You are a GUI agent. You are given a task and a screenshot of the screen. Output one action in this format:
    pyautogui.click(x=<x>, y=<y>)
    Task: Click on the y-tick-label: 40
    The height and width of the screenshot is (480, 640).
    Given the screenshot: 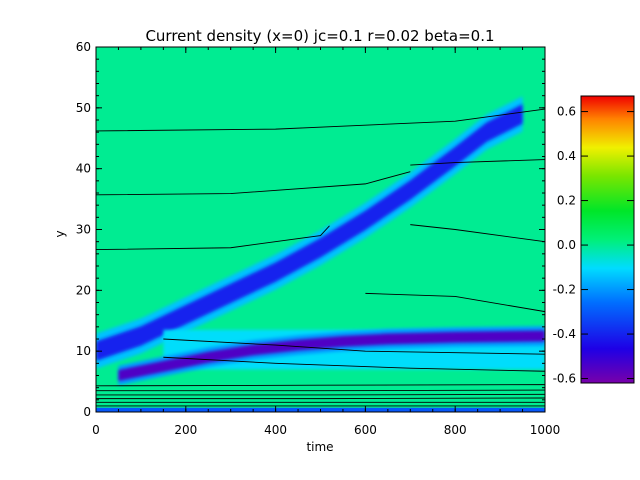 What is the action you would take?
    pyautogui.click(x=83, y=169)
    